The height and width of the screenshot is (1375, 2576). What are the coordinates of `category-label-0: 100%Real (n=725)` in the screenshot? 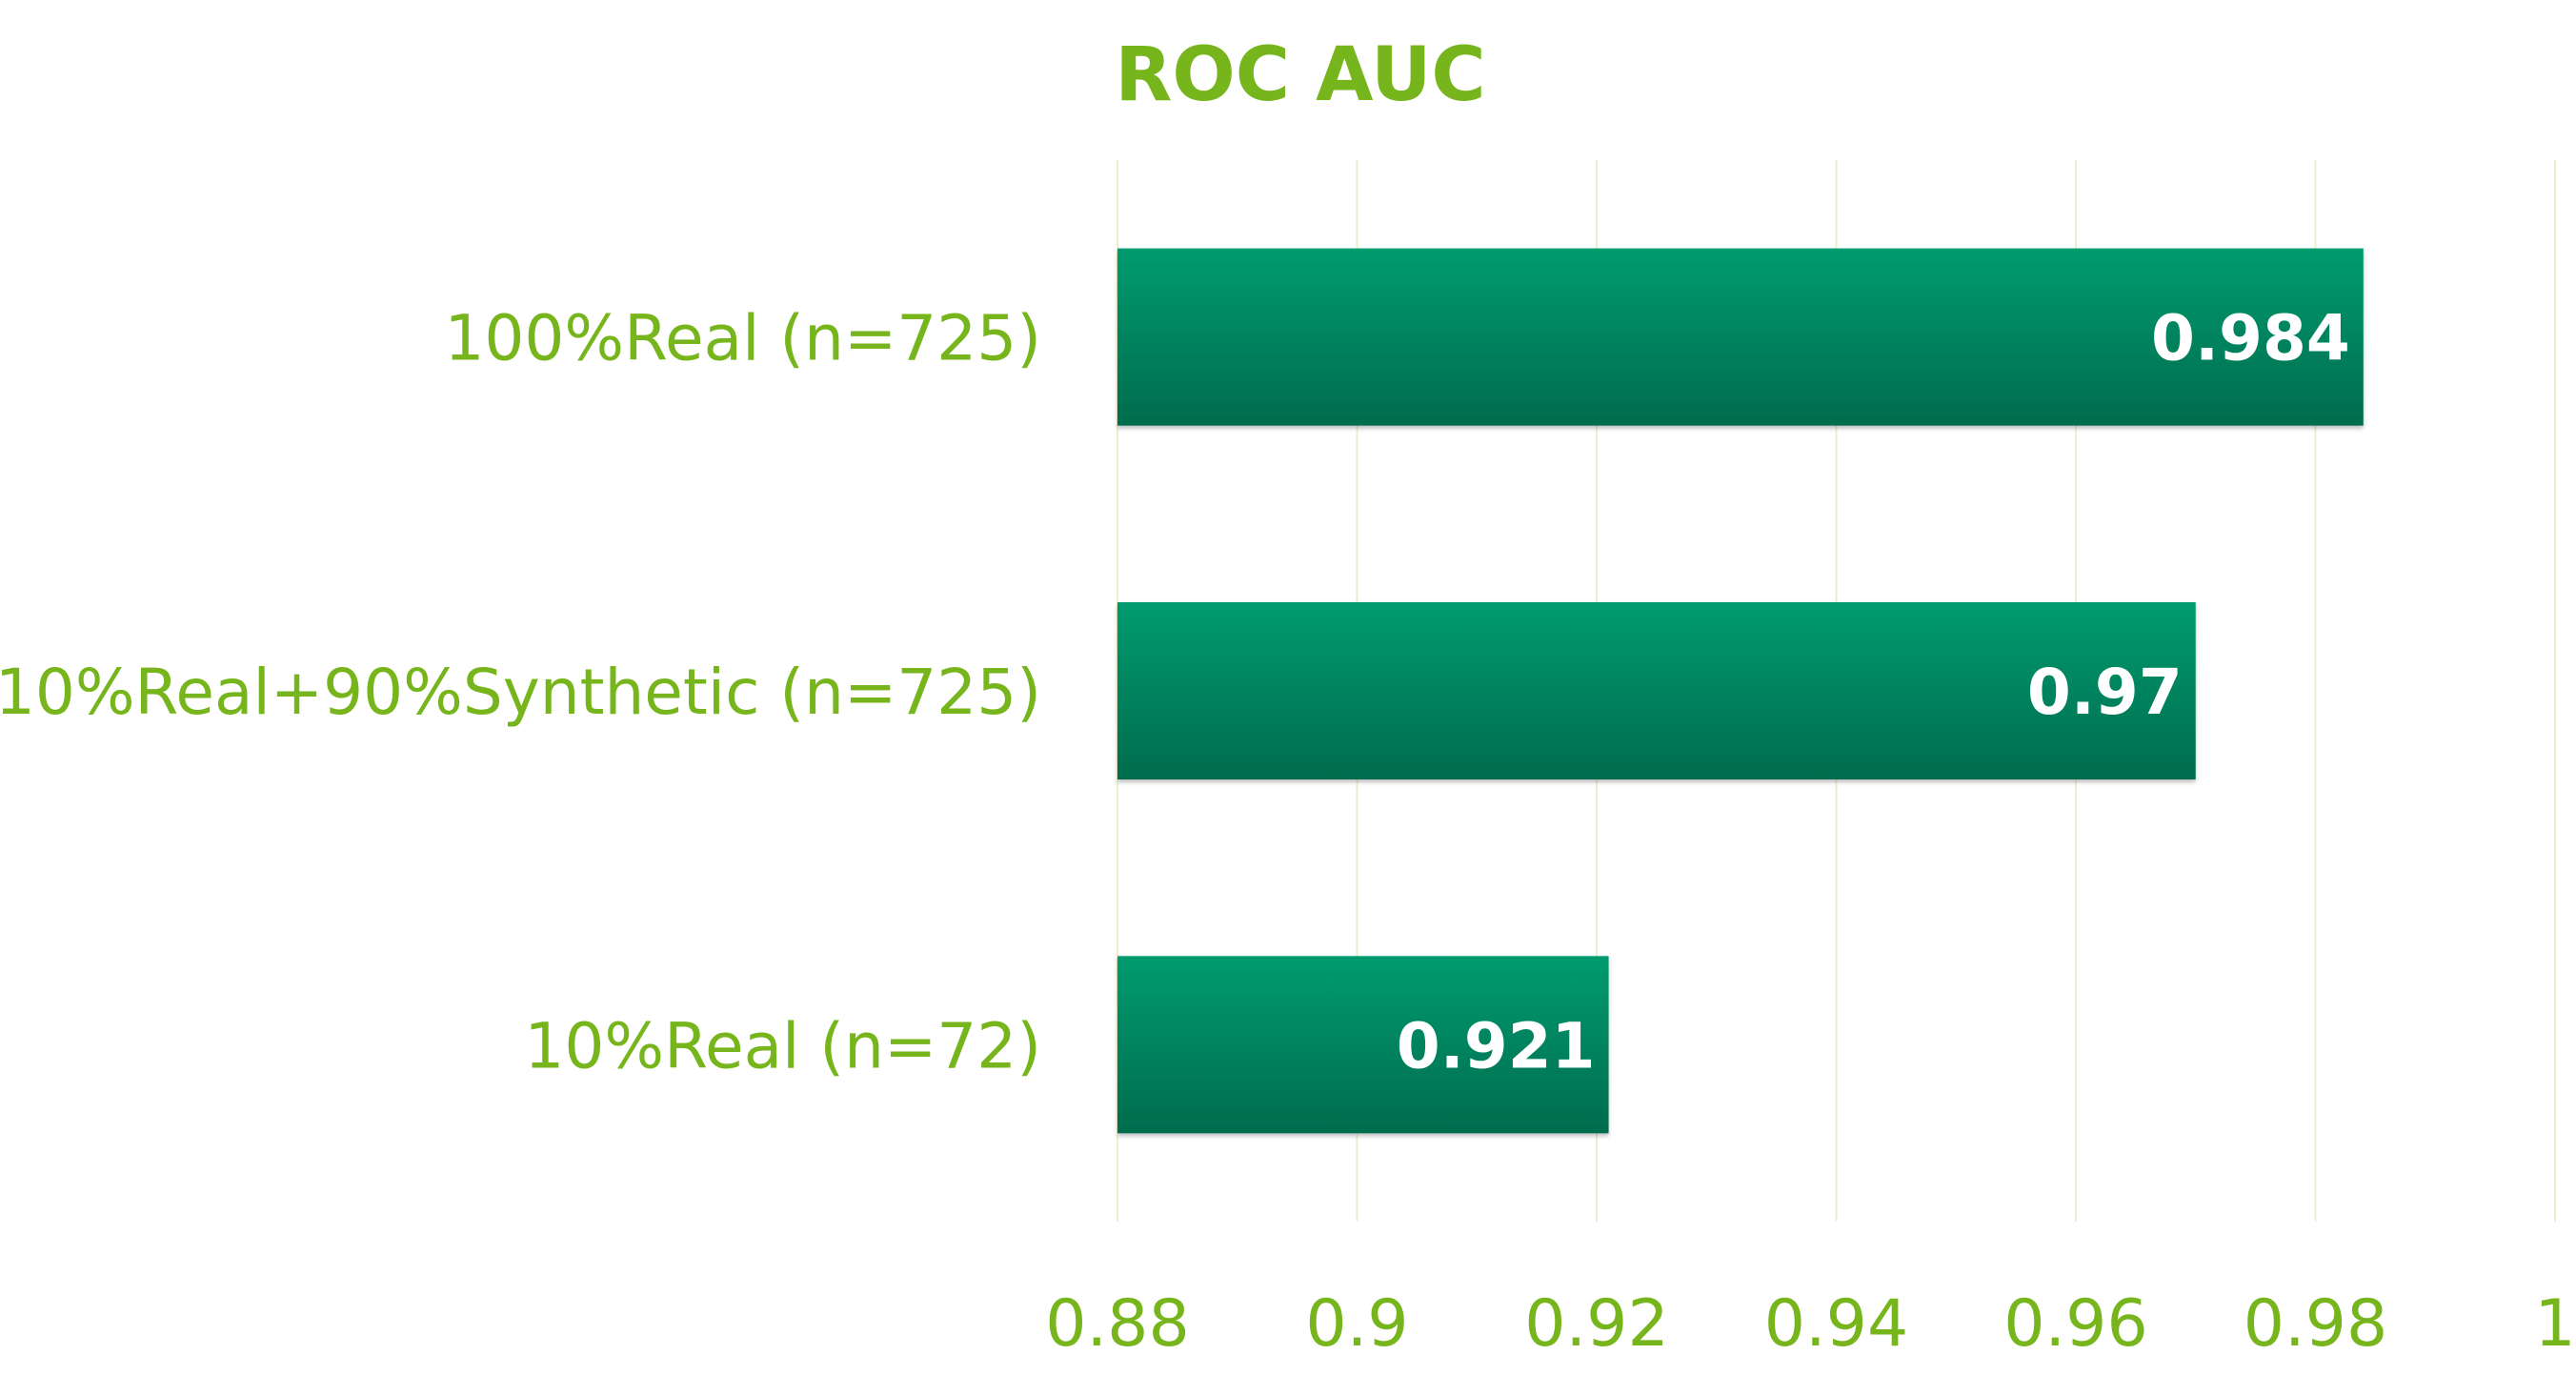 It's located at (742, 338).